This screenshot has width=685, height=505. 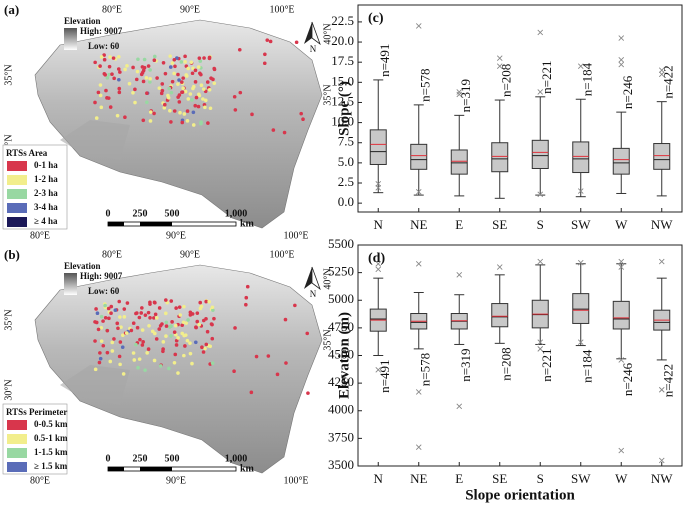 What do you see at coordinates (236, 213) in the screenshot?
I see `scale-label: 1,000` at bounding box center [236, 213].